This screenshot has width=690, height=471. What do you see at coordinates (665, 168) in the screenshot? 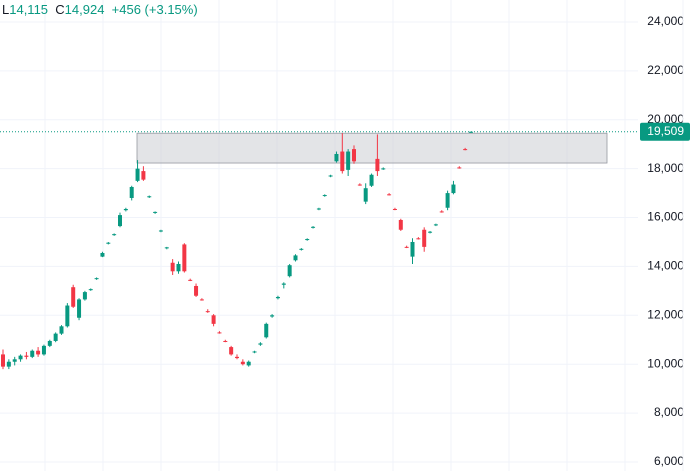
I see `y-tick-label: 18,000` at bounding box center [665, 168].